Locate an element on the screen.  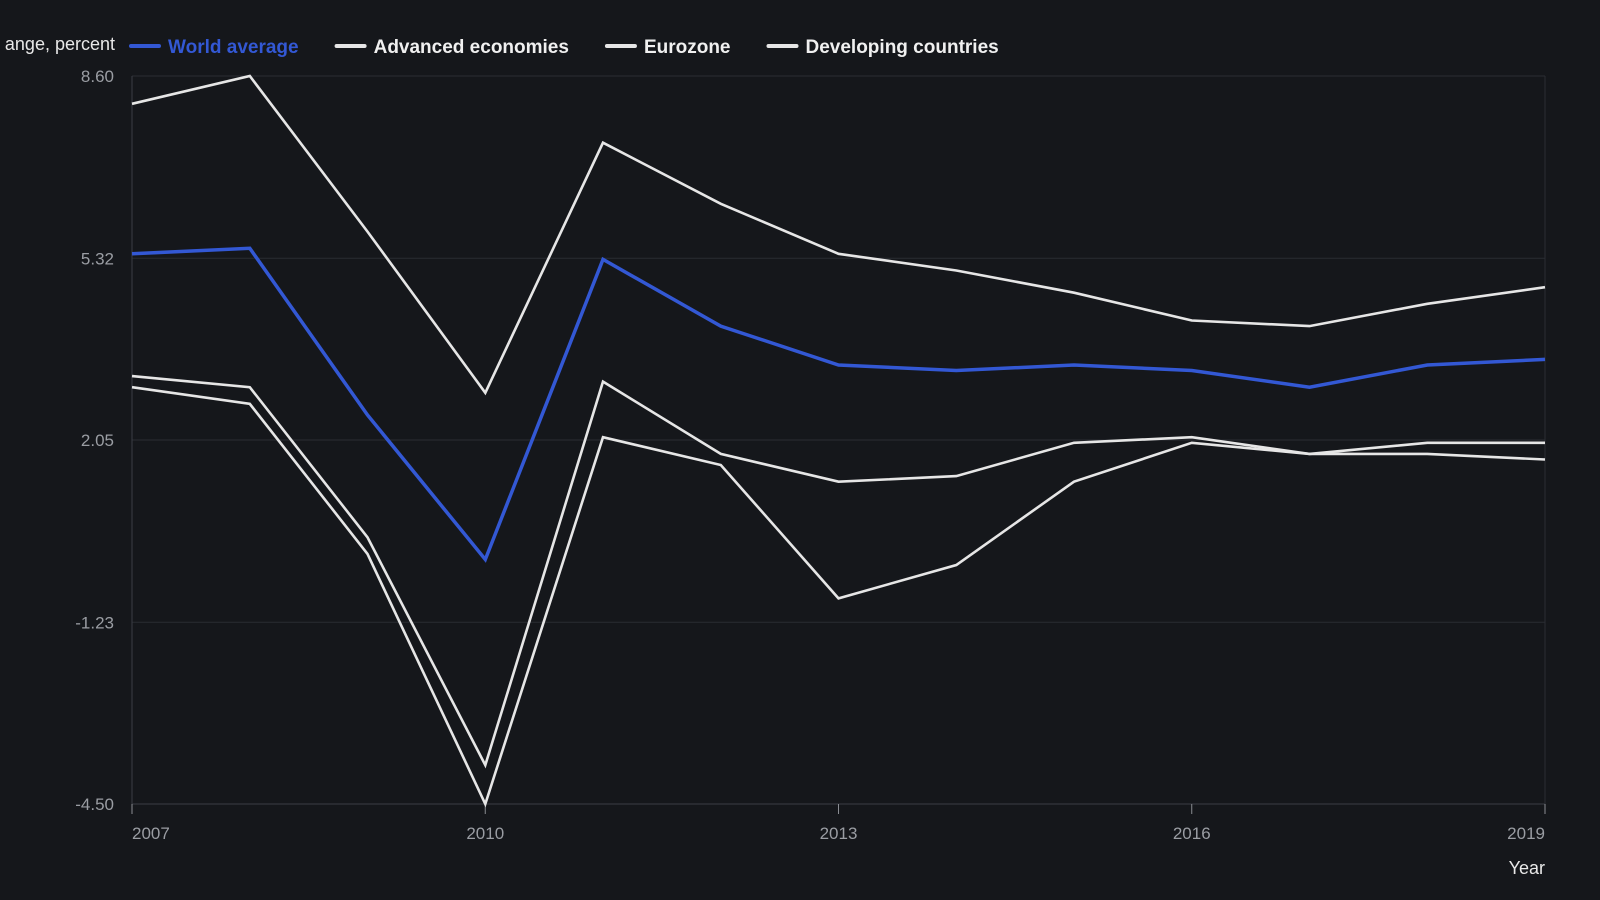
x-tick-label: 2016 is located at coordinates (1192, 833).